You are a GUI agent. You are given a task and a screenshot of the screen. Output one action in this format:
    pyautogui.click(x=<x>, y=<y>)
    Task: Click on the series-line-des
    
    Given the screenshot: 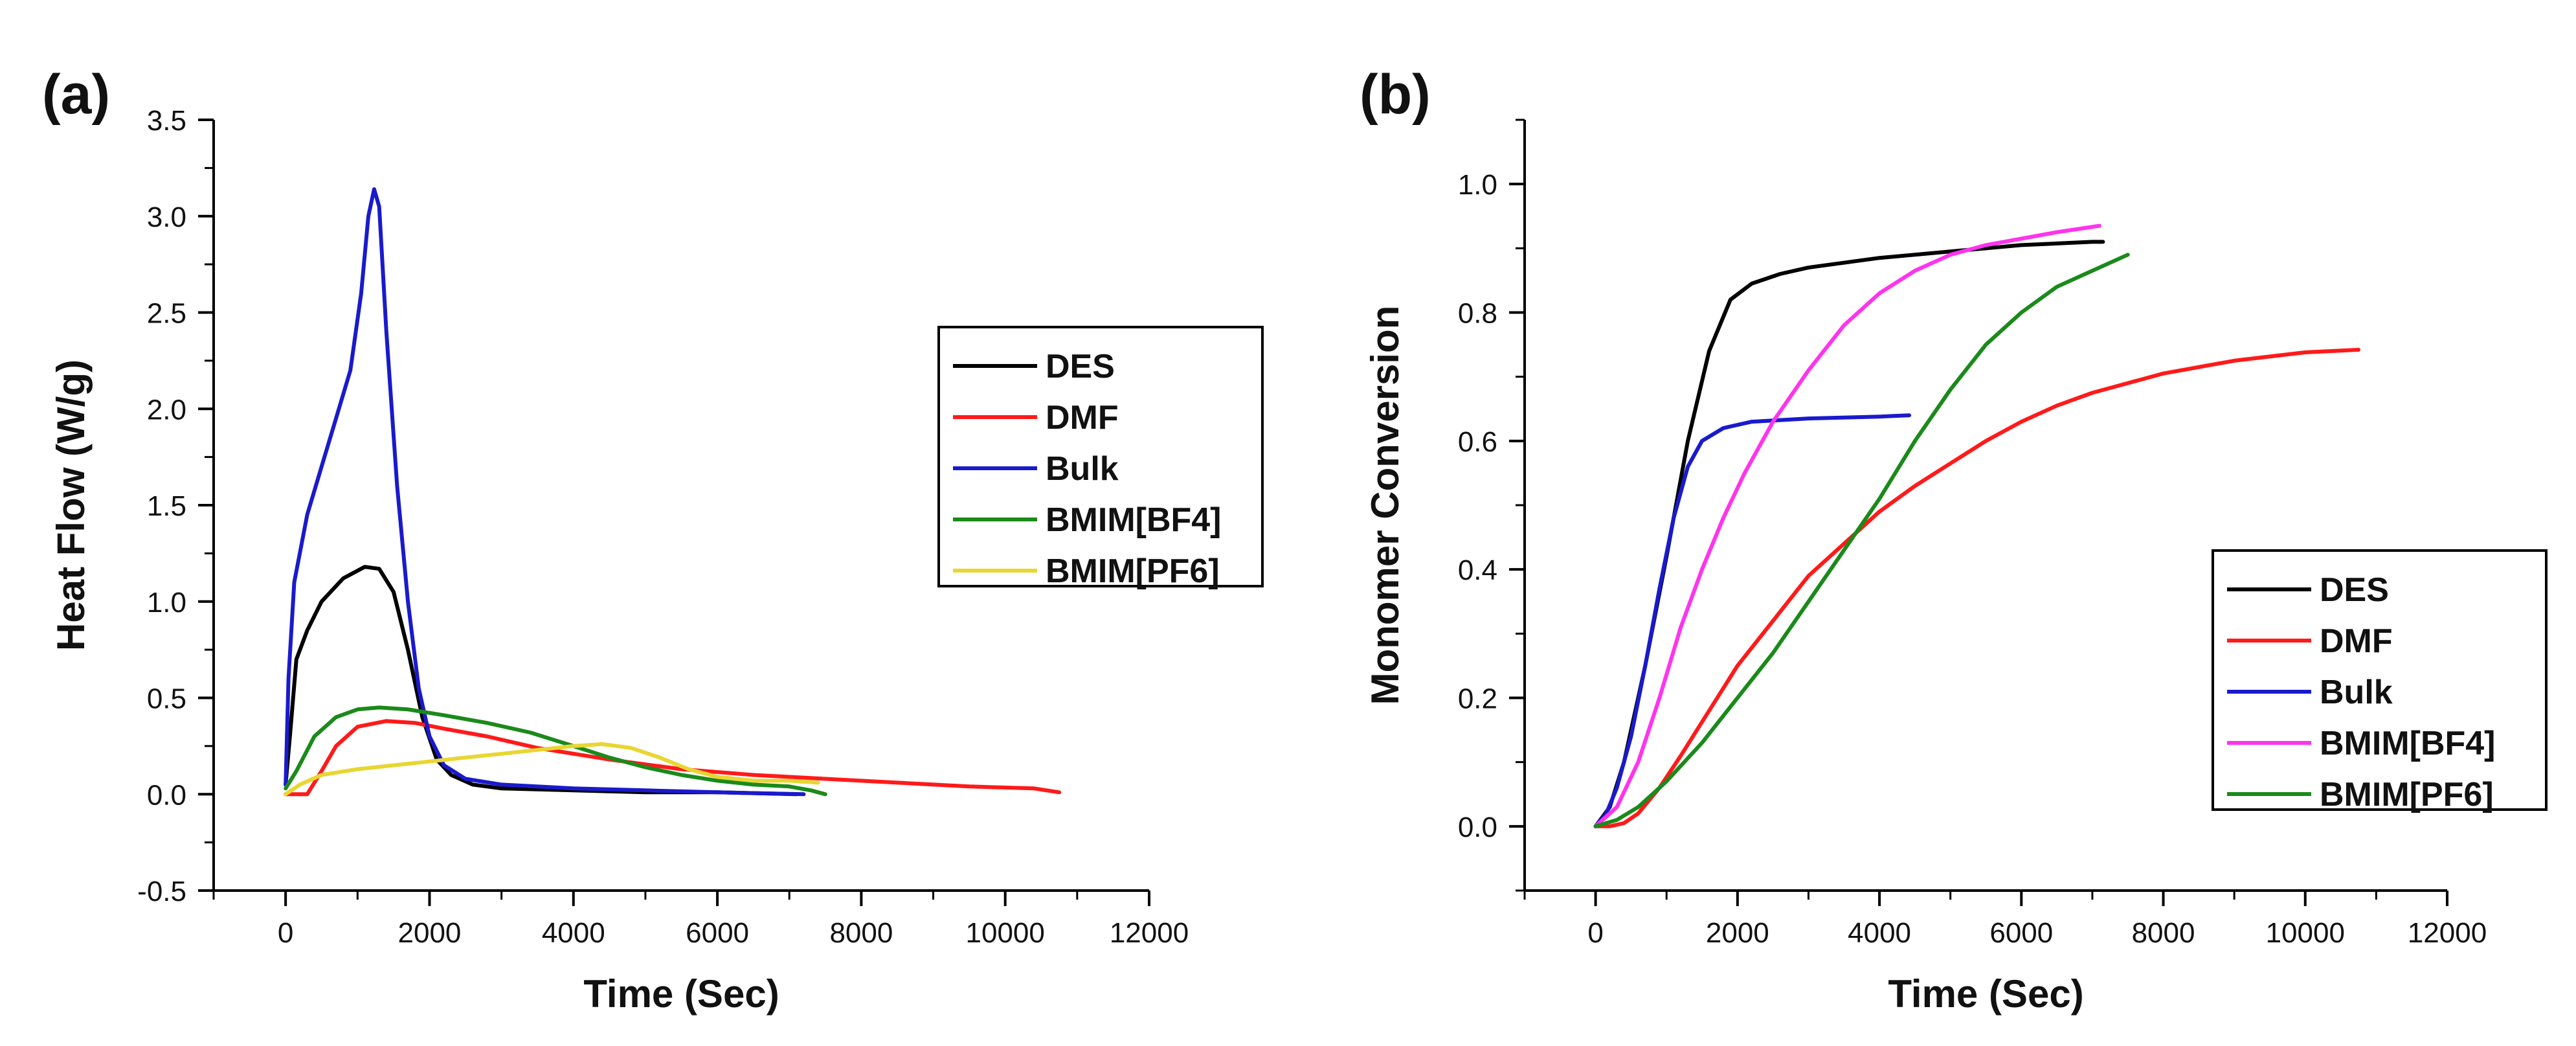 What is the action you would take?
    pyautogui.click(x=542, y=681)
    